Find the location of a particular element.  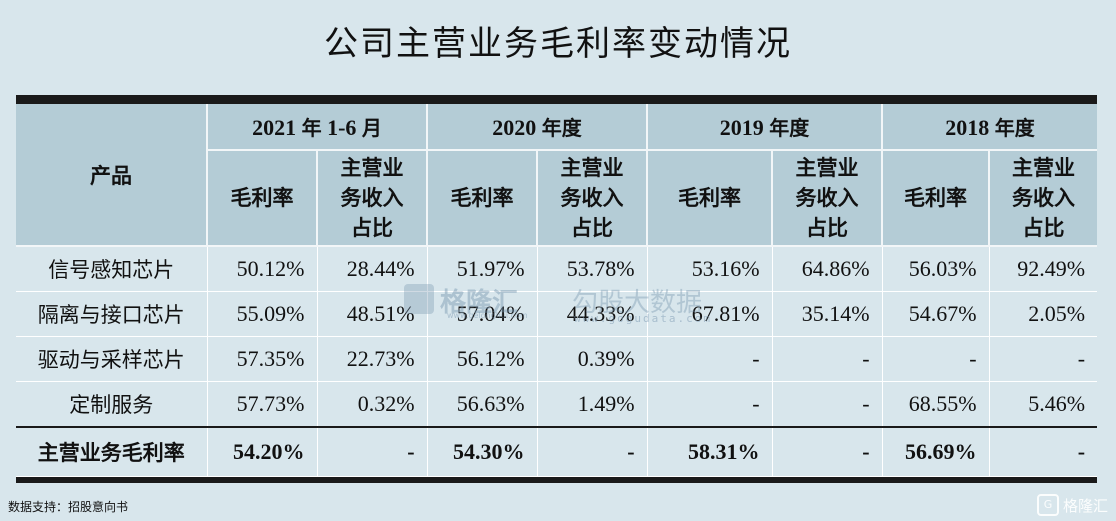

table-cell: 44.33% is located at coordinates (592, 314).